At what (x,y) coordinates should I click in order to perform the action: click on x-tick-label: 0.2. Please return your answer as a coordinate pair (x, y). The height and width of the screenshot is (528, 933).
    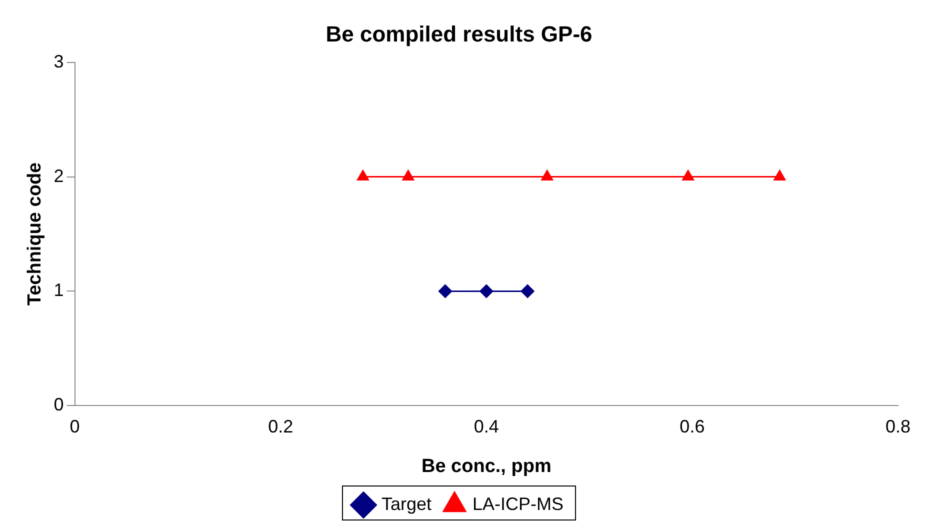
    Looking at the image, I should click on (281, 426).